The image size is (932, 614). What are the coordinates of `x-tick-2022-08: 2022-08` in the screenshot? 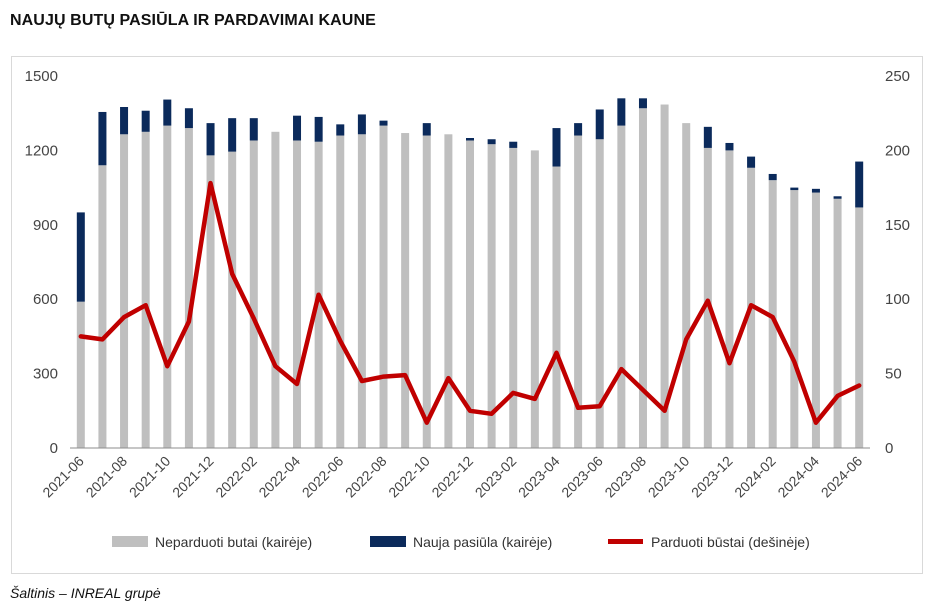 It's located at (366, 477).